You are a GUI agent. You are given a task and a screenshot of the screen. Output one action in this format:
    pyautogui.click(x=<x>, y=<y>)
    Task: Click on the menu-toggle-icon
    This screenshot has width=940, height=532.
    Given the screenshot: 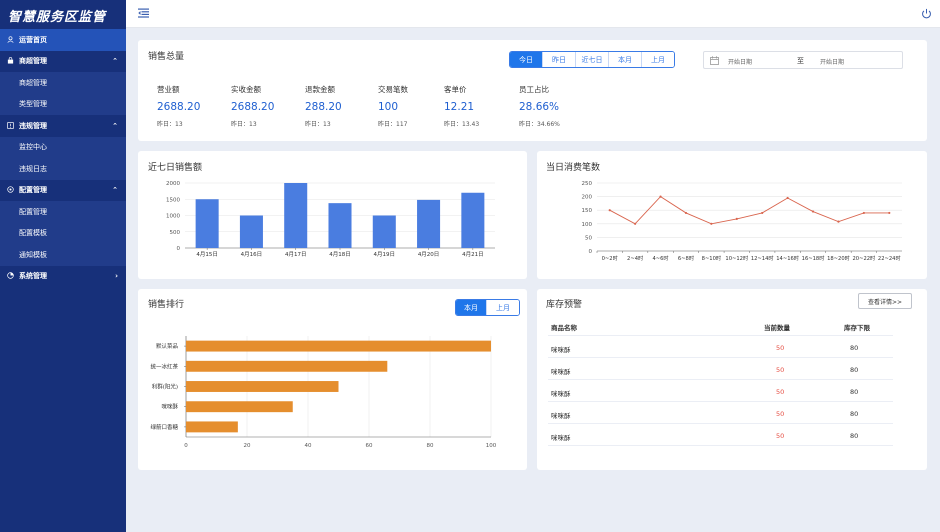 What is the action you would take?
    pyautogui.click(x=143, y=13)
    